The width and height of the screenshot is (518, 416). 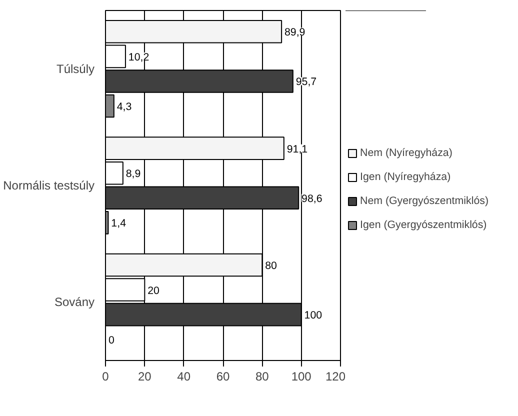 What do you see at coordinates (271, 266) in the screenshot?
I see `data-label: 80` at bounding box center [271, 266].